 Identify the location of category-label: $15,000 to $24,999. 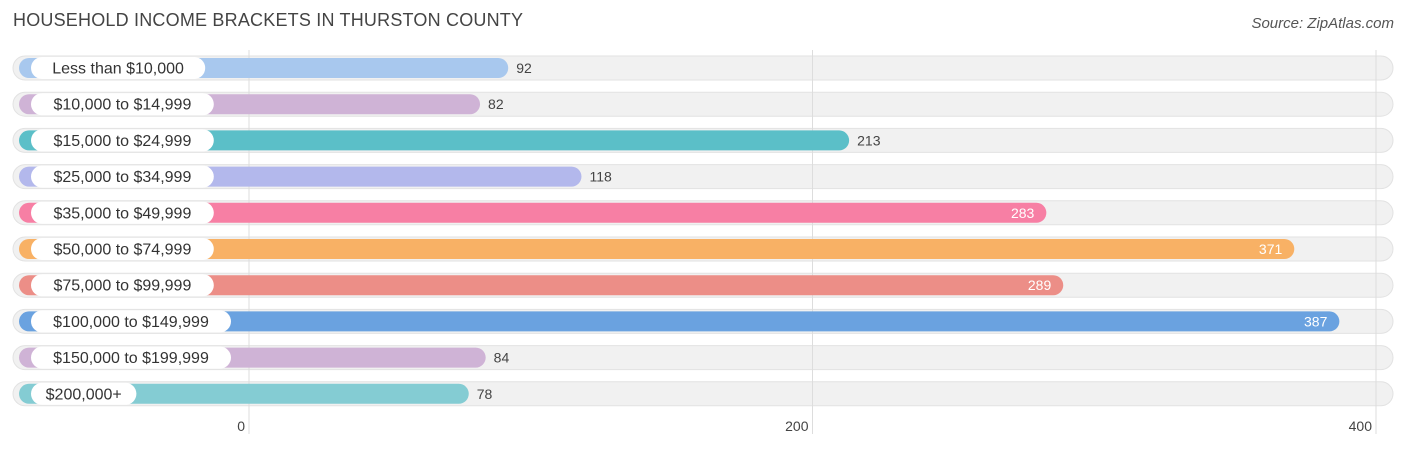
(122, 141).